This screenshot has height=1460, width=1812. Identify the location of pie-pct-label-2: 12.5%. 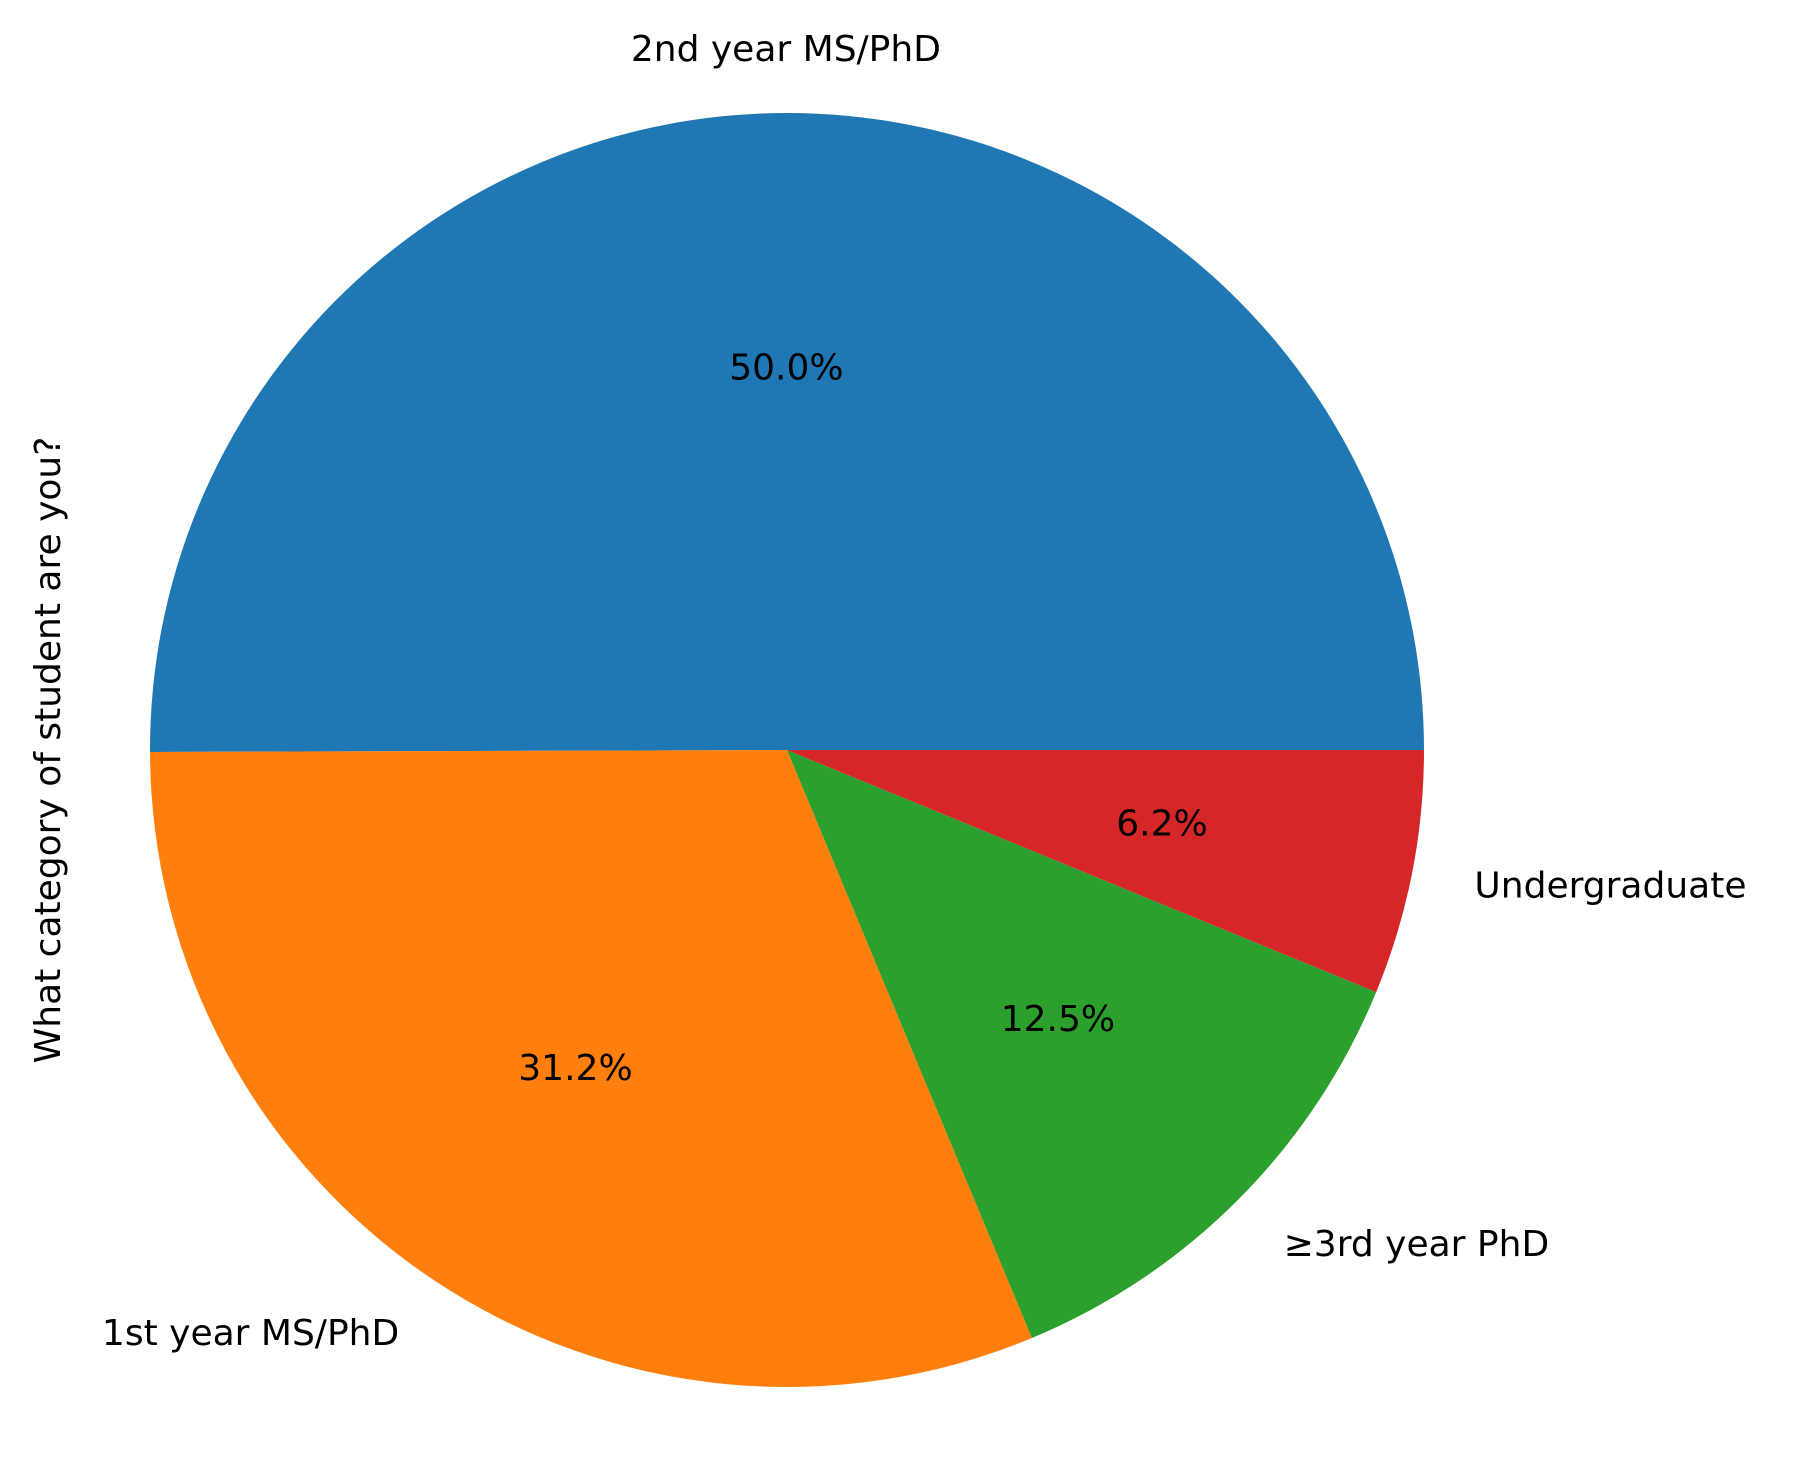
(1058, 1019).